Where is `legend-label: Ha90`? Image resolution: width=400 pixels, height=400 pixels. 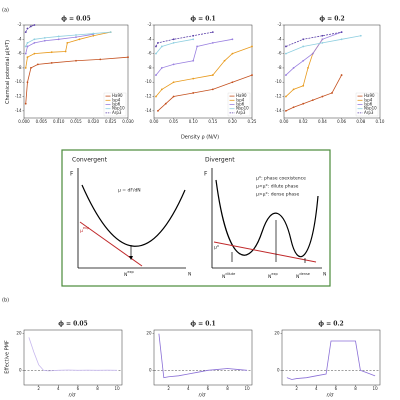
legend-label: Ha90 is located at coordinates (369, 95).